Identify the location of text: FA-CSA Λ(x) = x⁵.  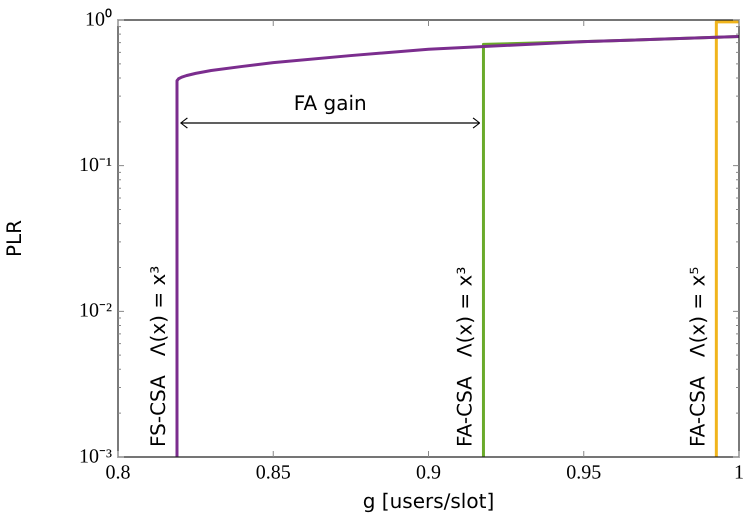
(698, 356).